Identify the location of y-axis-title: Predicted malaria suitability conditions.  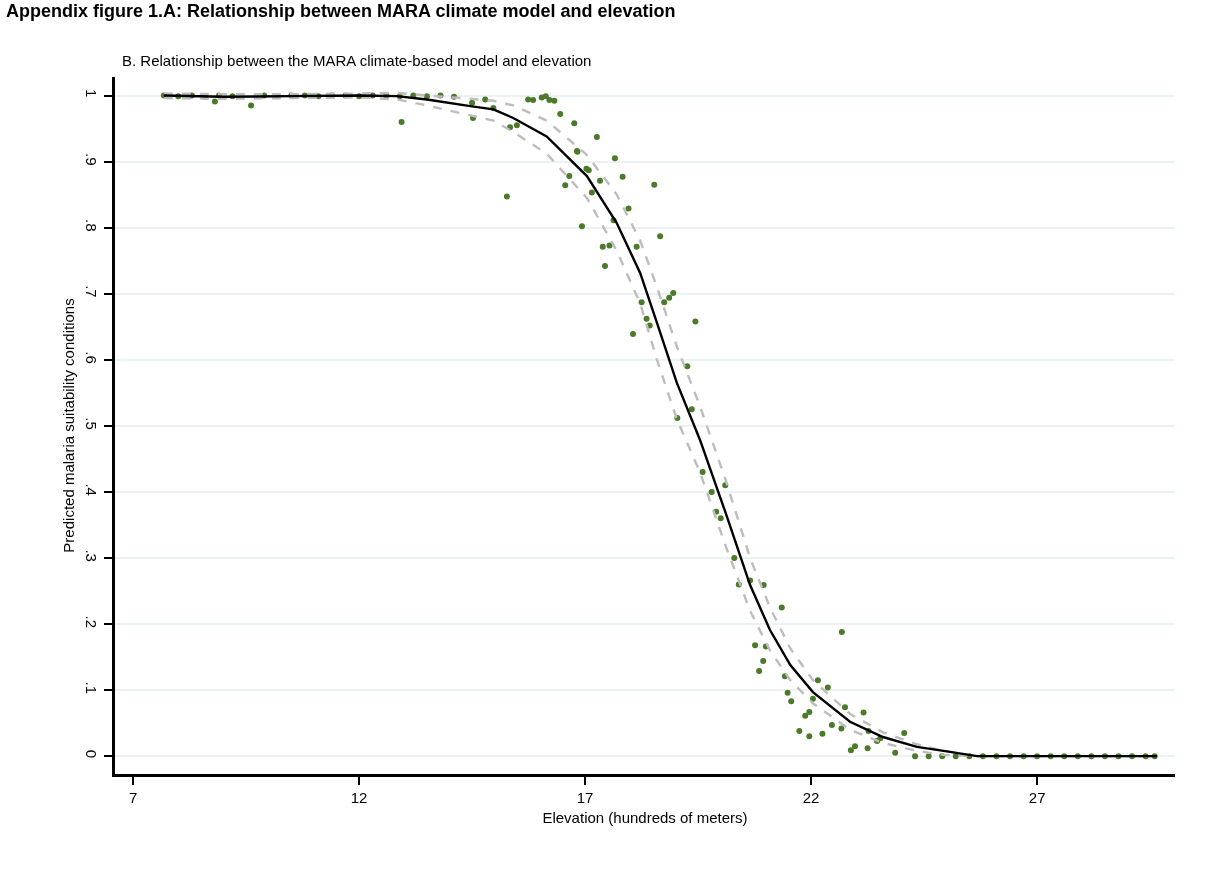
(68, 425).